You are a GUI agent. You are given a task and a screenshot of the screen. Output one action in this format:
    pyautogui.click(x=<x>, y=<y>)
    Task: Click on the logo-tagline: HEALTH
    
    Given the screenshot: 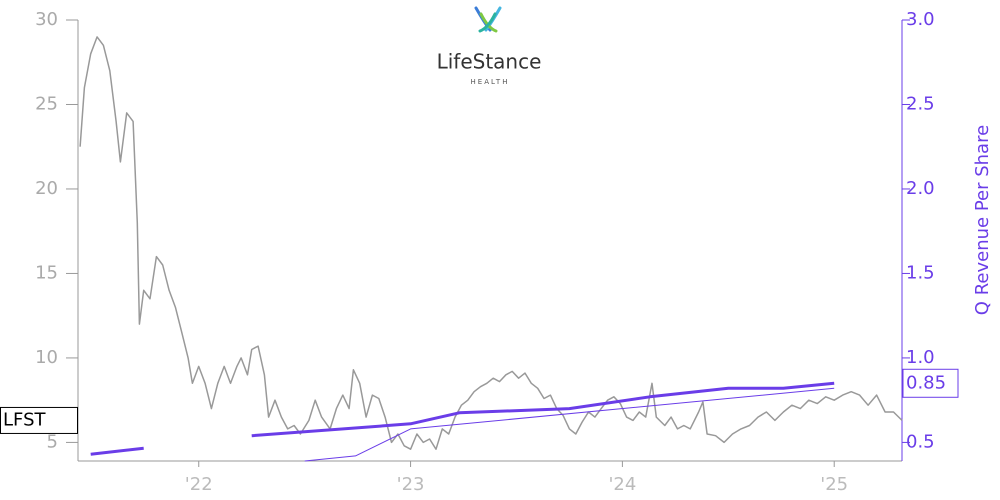 What is the action you would take?
    pyautogui.click(x=490, y=82)
    